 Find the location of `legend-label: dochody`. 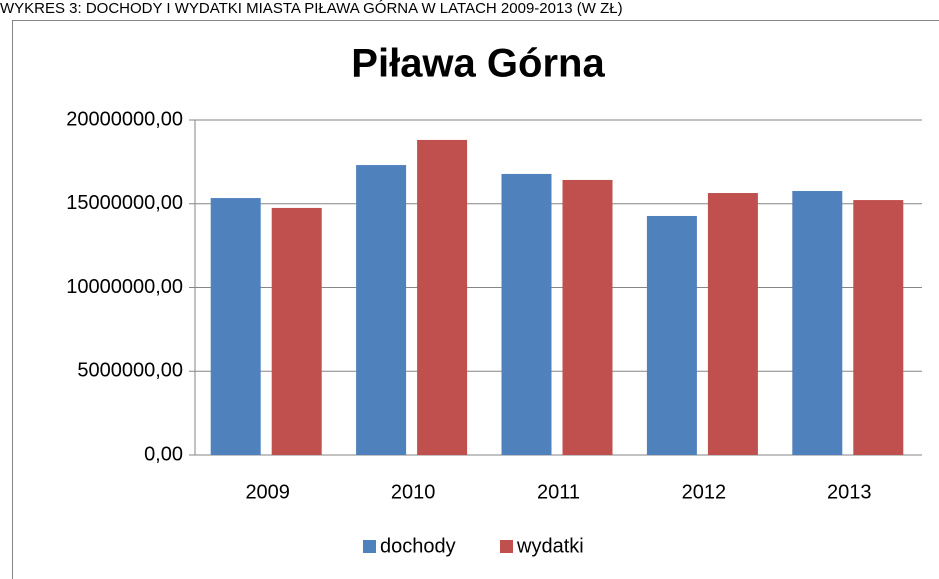

legend-label: dochody is located at coordinates (418, 546).